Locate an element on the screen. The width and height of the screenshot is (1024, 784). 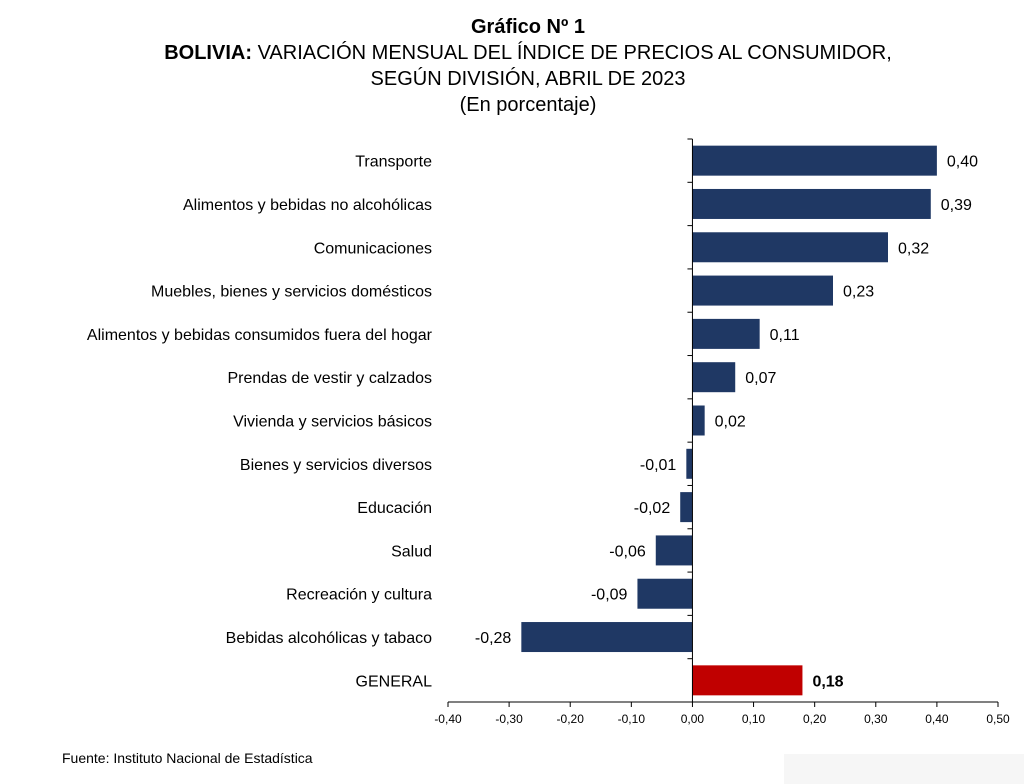
category-label: Educación is located at coordinates (394, 508).